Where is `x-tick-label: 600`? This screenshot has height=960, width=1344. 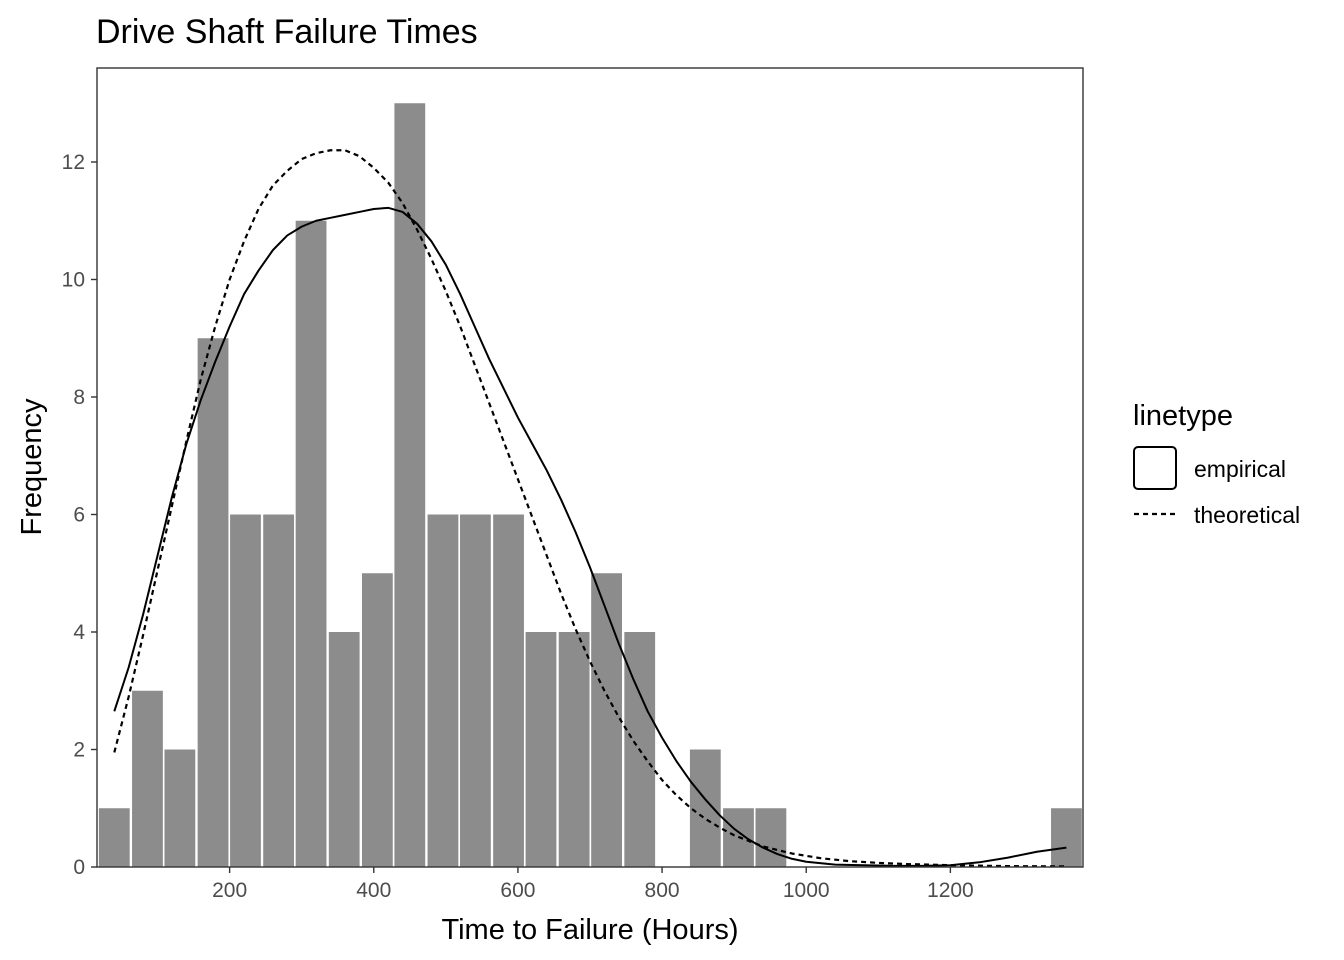
x-tick-label: 600 is located at coordinates (517, 890).